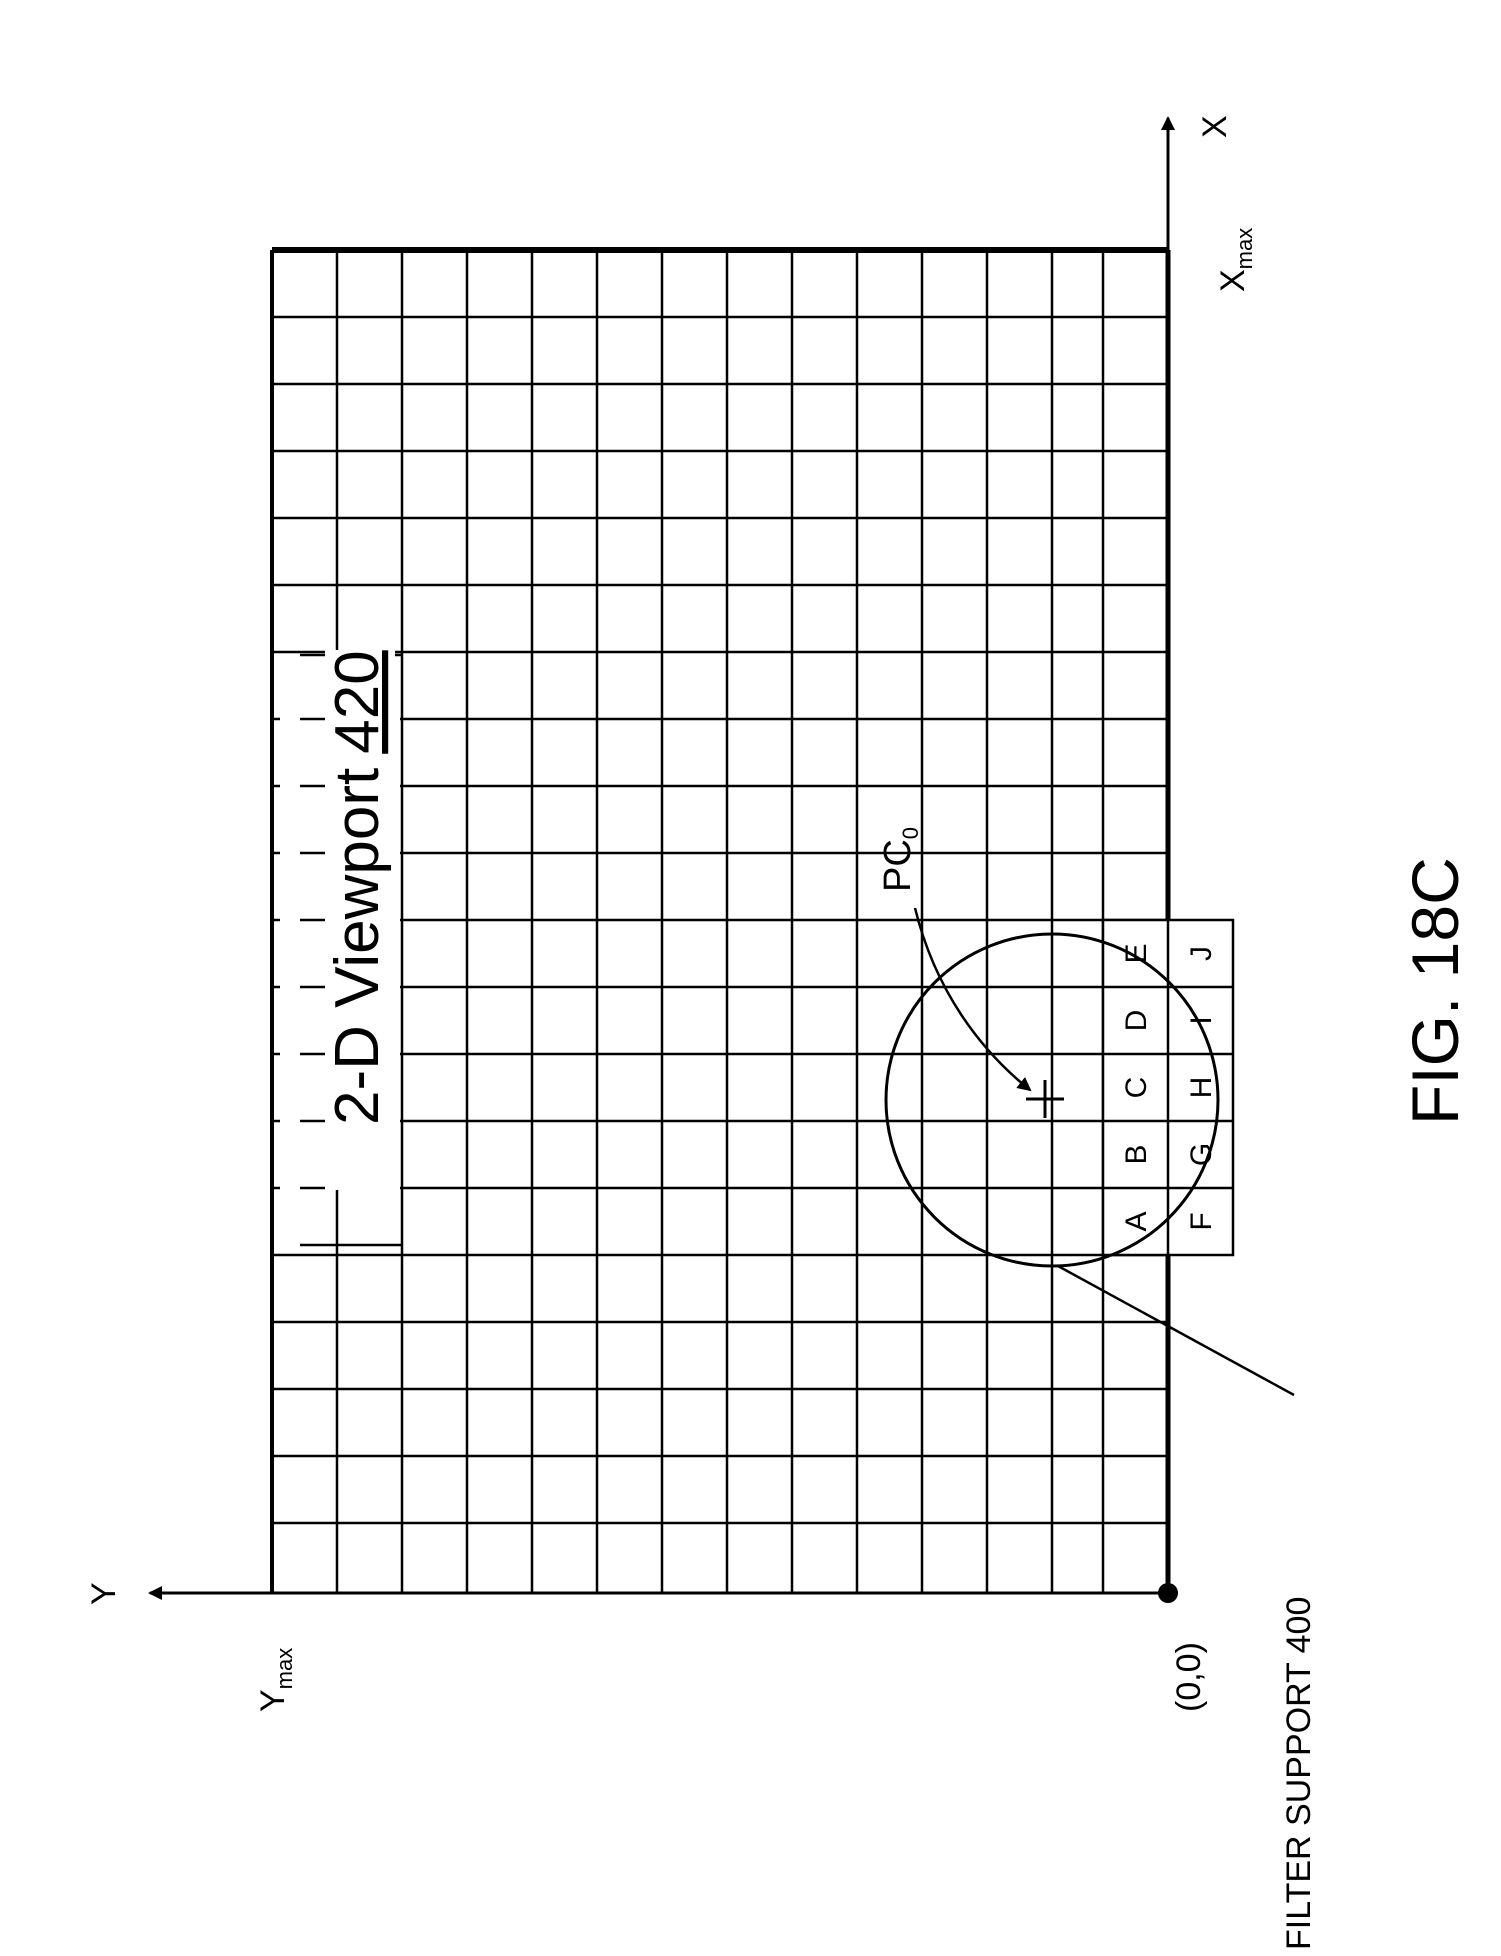 Image resolution: width=1501 pixels, height=1956 pixels. Describe the element at coordinates (1215, 126) in the screenshot. I see `x-axis-label: X` at that location.